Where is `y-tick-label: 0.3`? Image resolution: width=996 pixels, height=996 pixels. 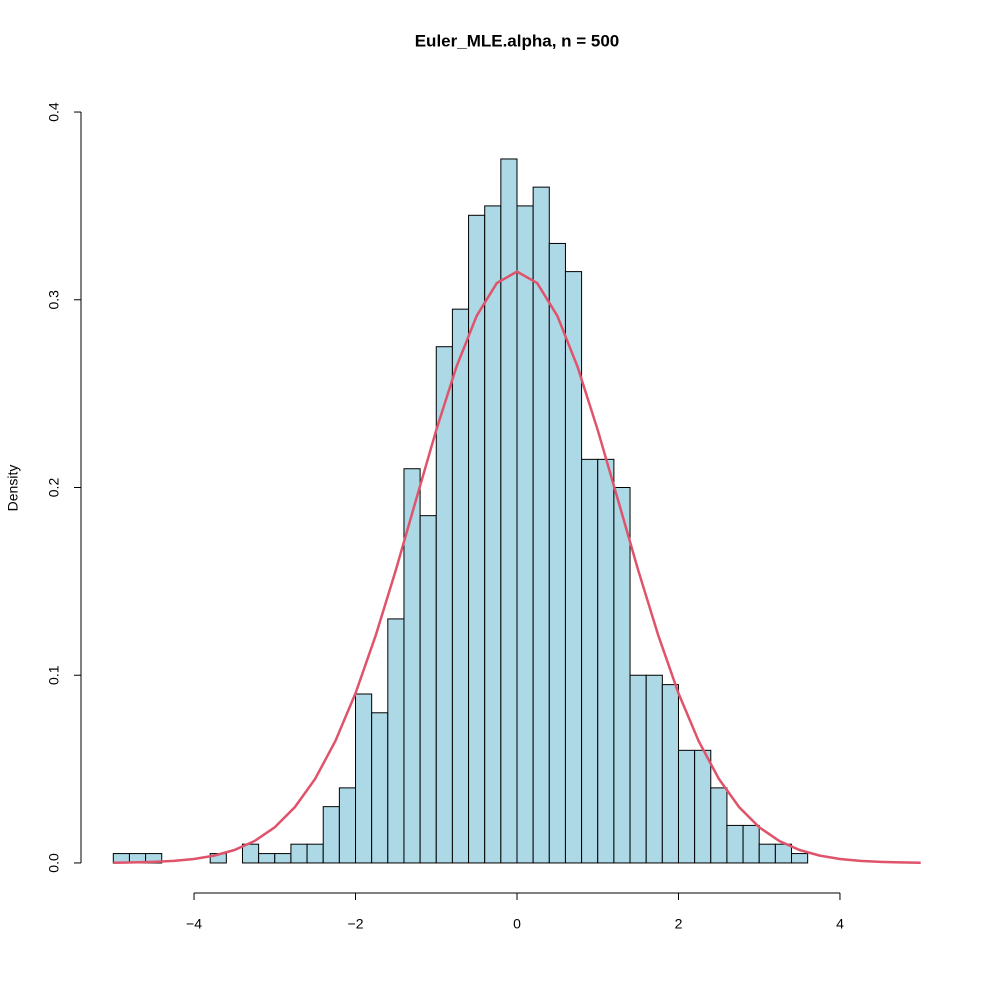 y-tick-label: 0.3 is located at coordinates (54, 300).